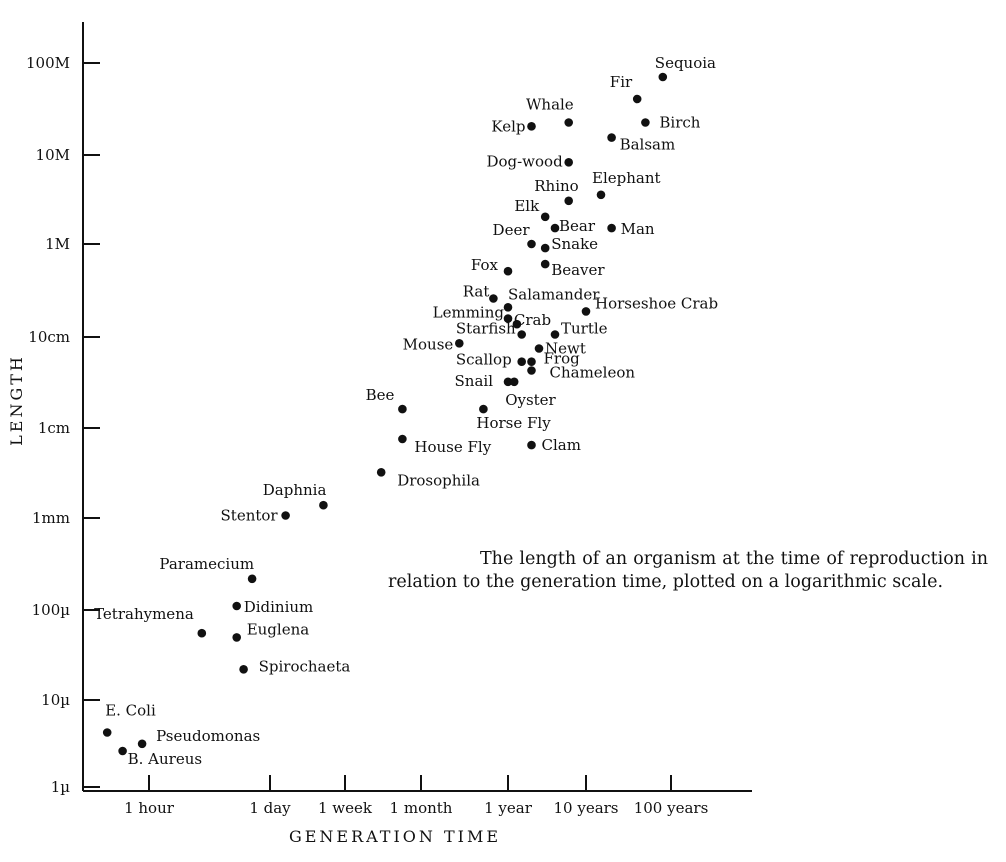 The image size is (1006, 862). What do you see at coordinates (648, 145) in the screenshot?
I see `point-label: Balsam` at bounding box center [648, 145].